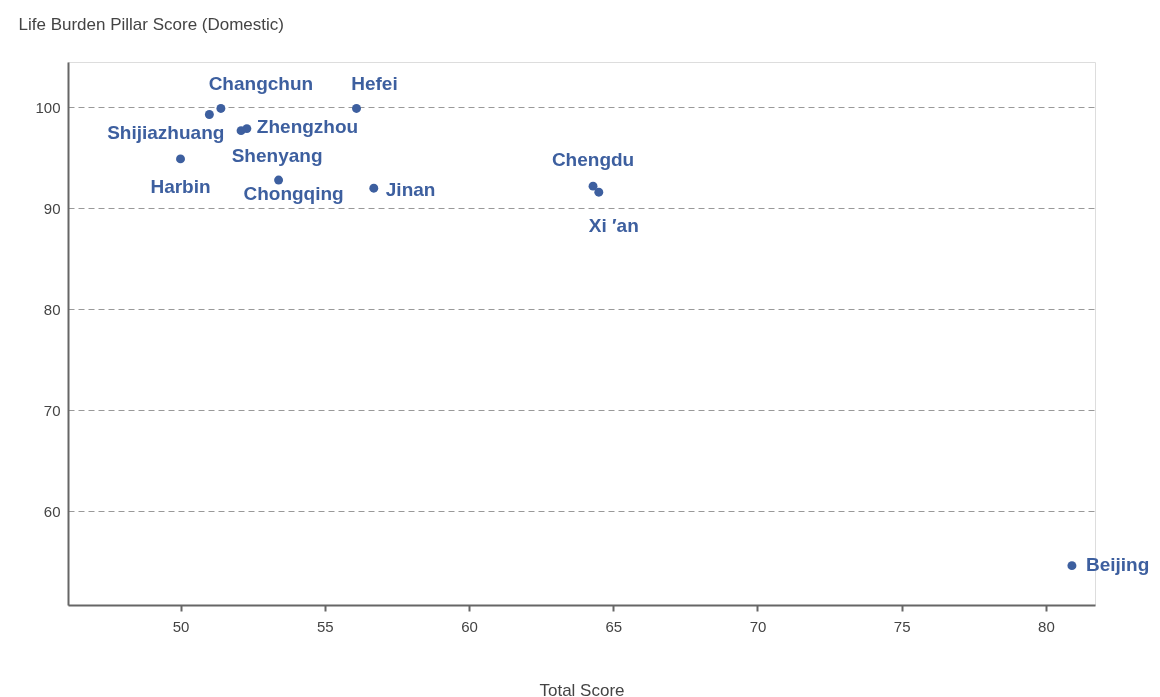 The image size is (1160, 697). What do you see at coordinates (52, 511) in the screenshot?
I see `y-tick-label: 60` at bounding box center [52, 511].